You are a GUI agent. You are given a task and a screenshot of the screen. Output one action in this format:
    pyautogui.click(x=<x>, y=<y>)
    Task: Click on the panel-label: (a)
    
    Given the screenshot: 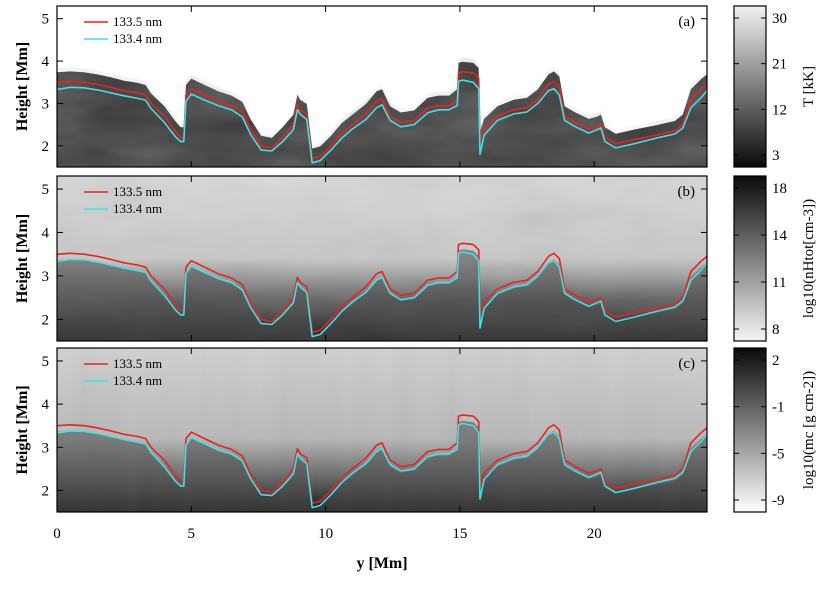 What is the action you would take?
    pyautogui.click(x=686, y=22)
    